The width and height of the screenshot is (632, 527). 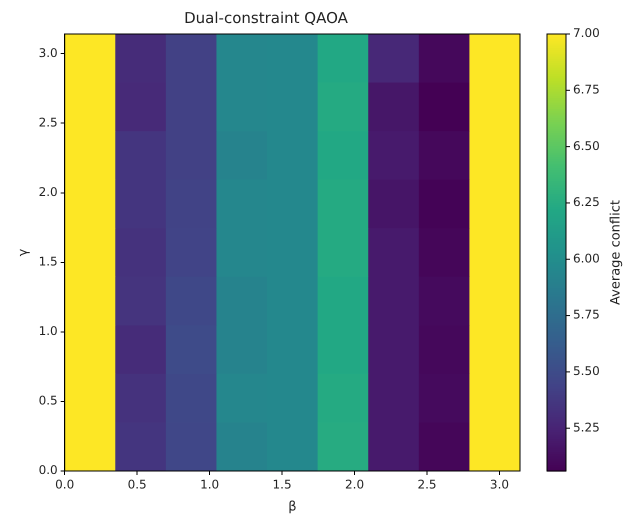 What do you see at coordinates (586, 315) in the screenshot?
I see `color-bar-label: 5.75` at bounding box center [586, 315].